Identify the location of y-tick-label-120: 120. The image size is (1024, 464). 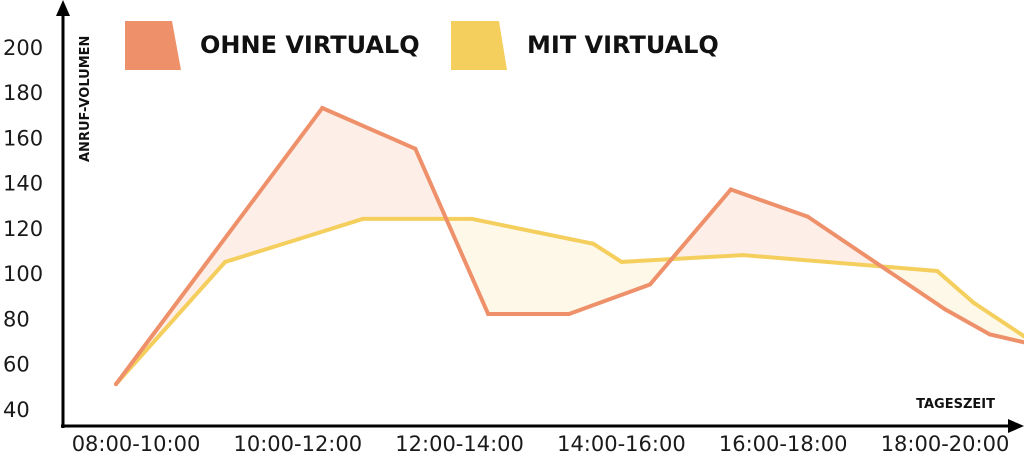
(23, 229).